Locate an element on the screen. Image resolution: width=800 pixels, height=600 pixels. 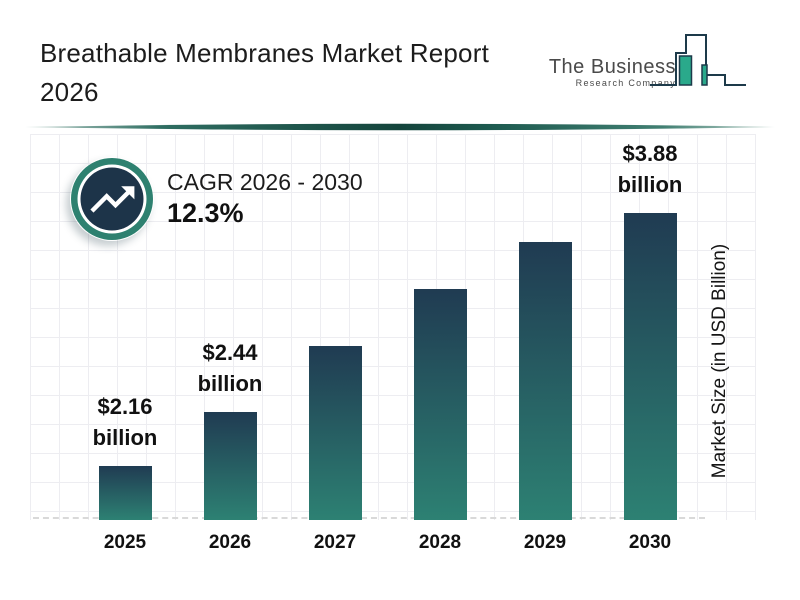
cagr-value: 12.3% is located at coordinates (205, 213).